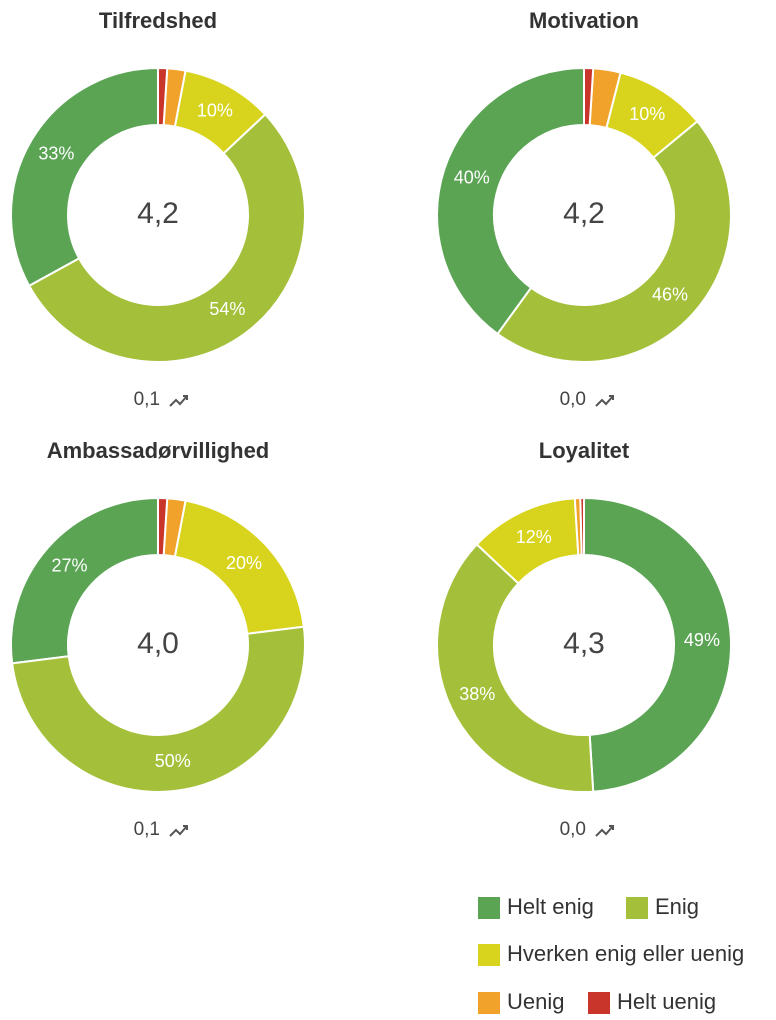 This screenshot has height=1020, width=776. What do you see at coordinates (670, 295) in the screenshot?
I see `data-label: 46%` at bounding box center [670, 295].